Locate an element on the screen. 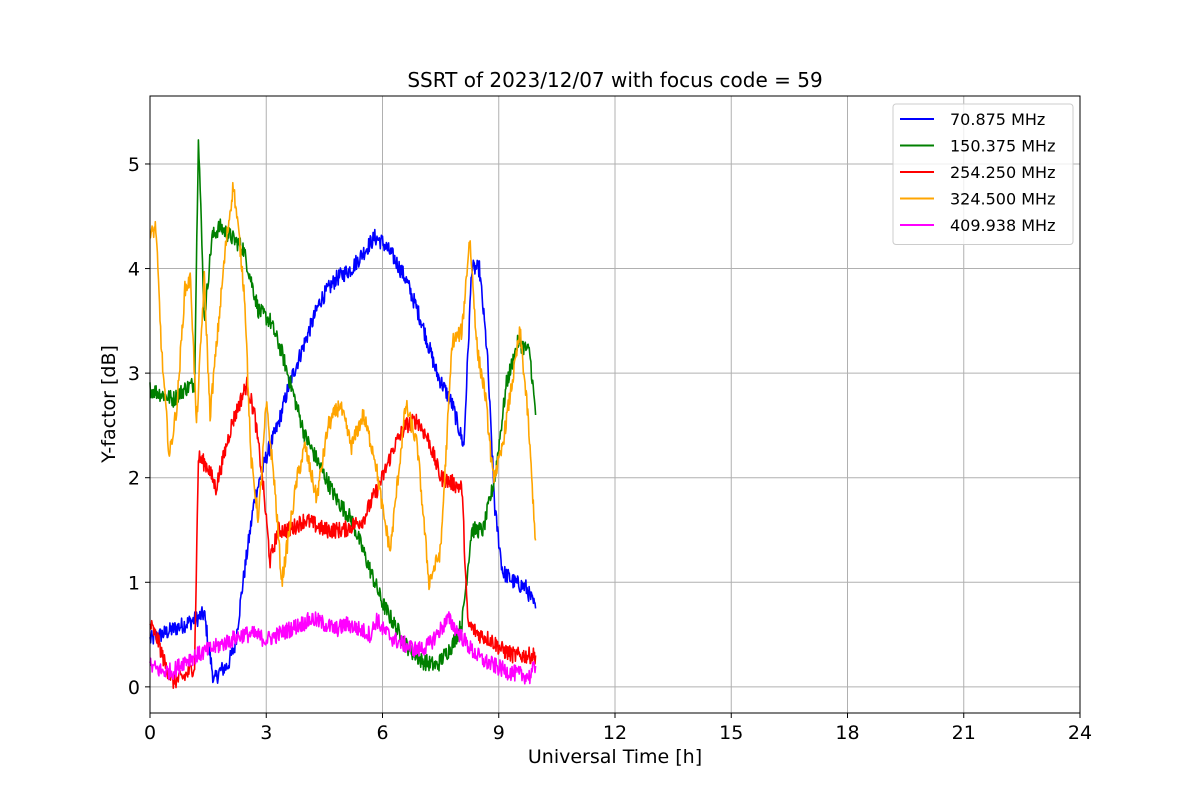 This screenshot has width=1200, height=800. chart-title: SSRT of 2023/12/07 with focus code = 59 is located at coordinates (614, 80).